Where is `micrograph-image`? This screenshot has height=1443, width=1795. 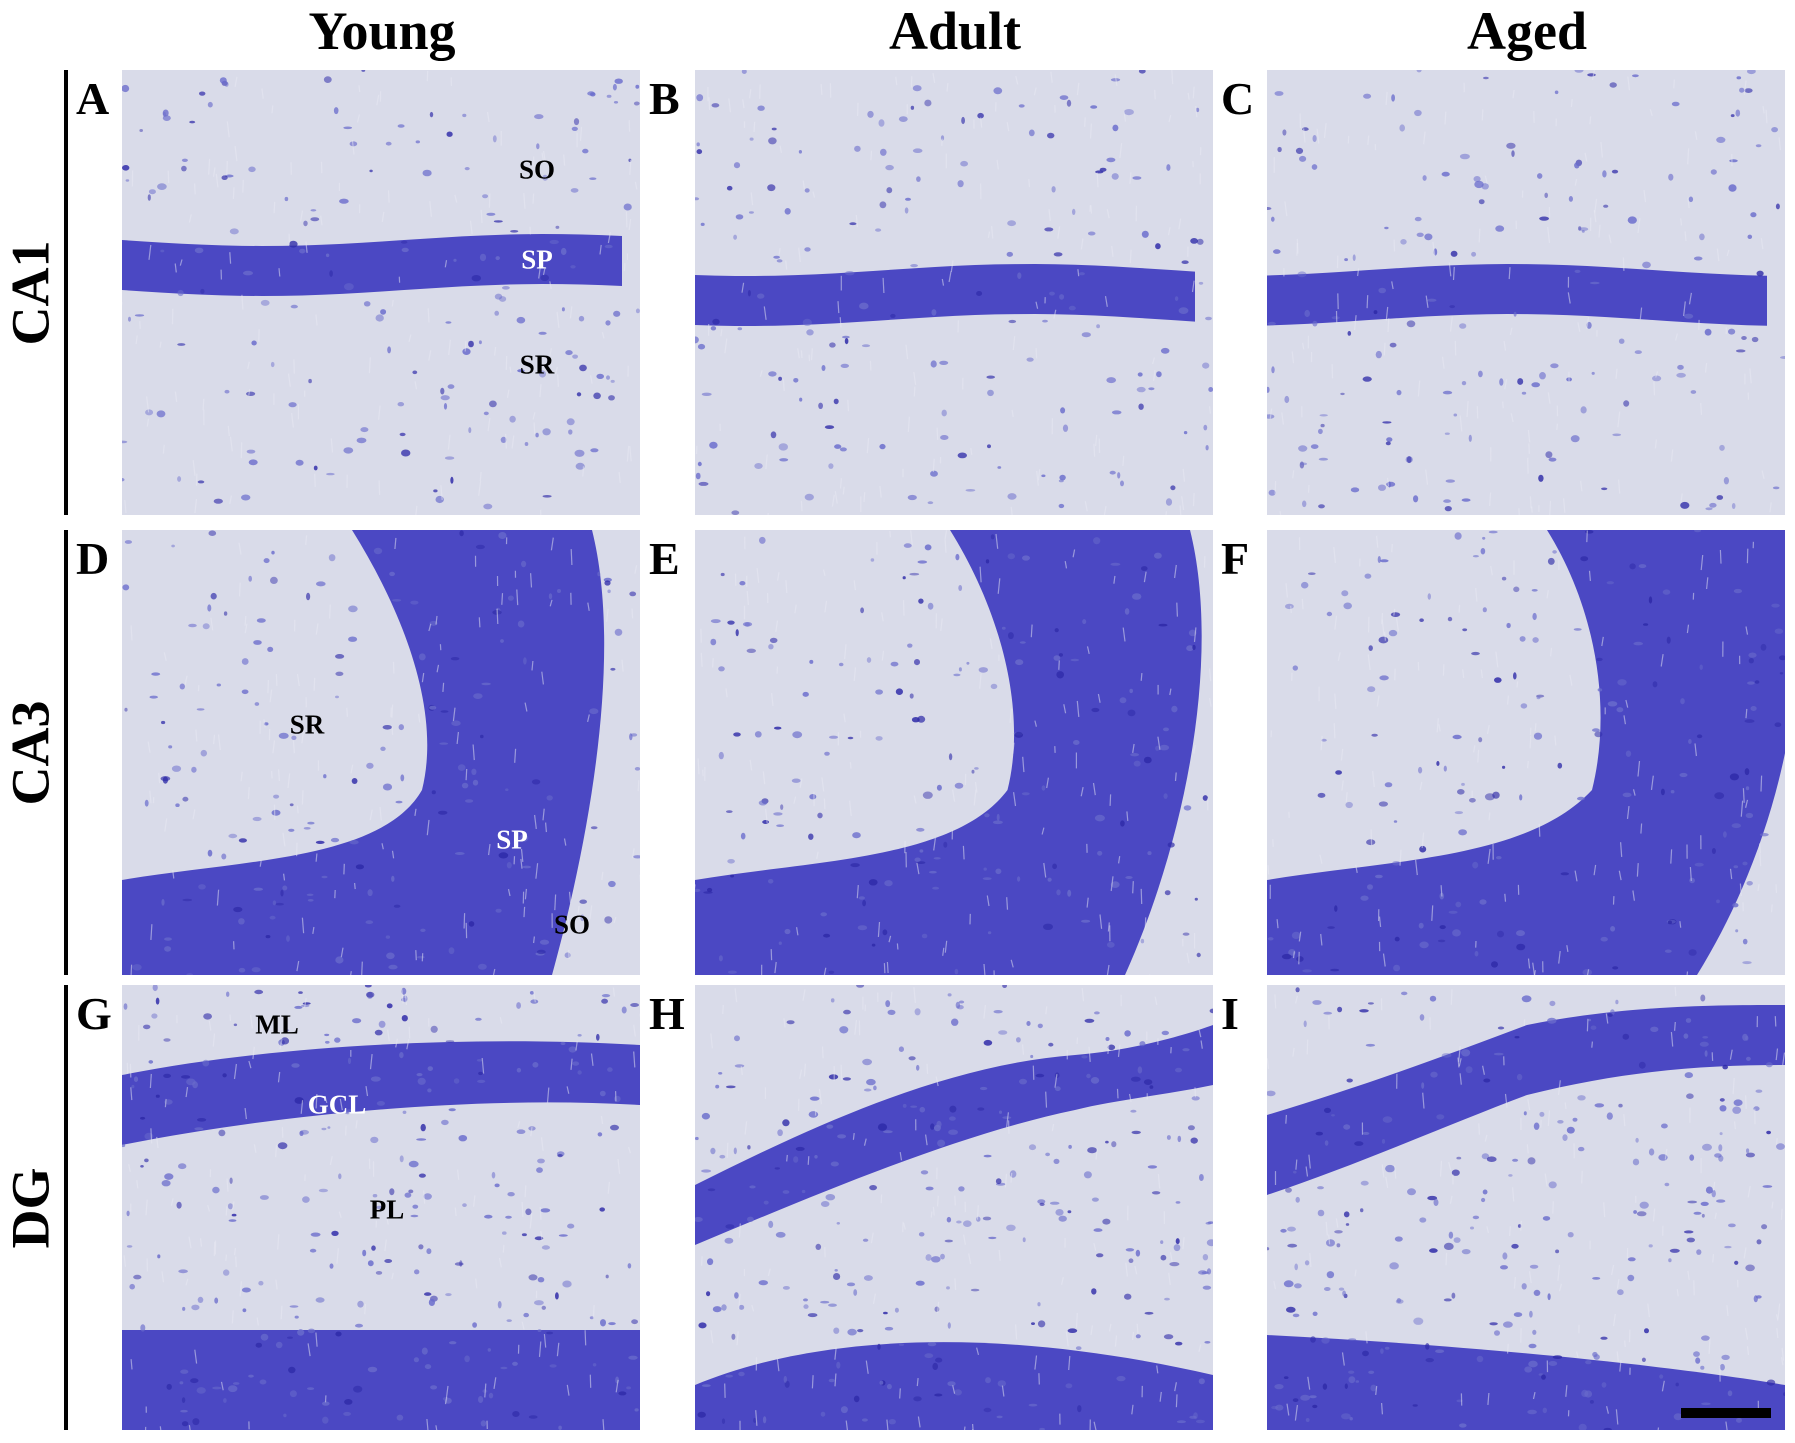
micrograph-image is located at coordinates (954, 1207).